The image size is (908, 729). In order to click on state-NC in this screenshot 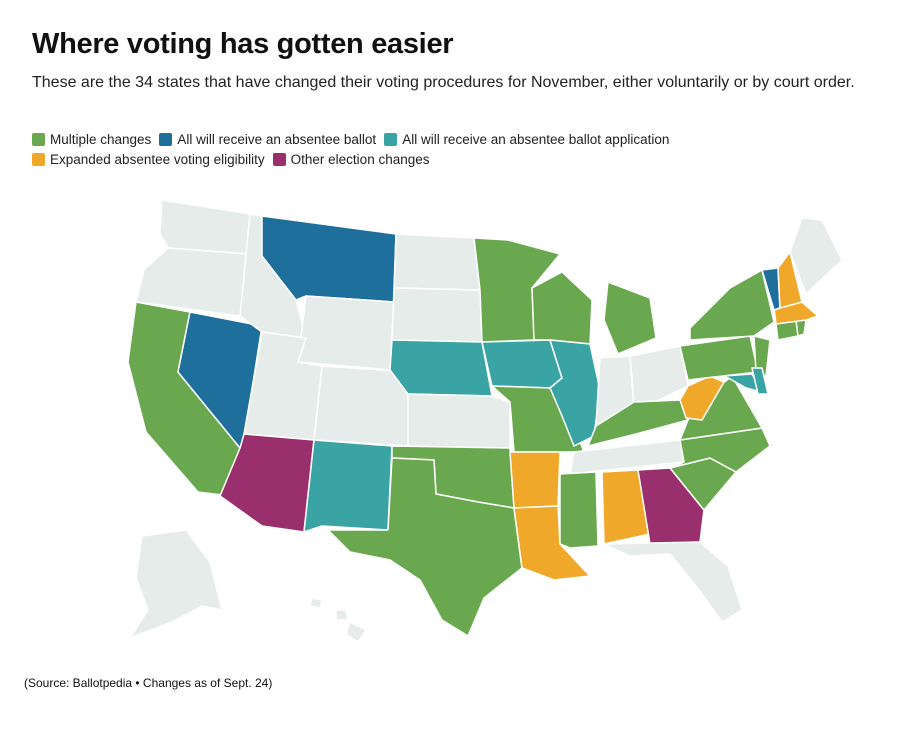, I will do `click(720, 450)`.